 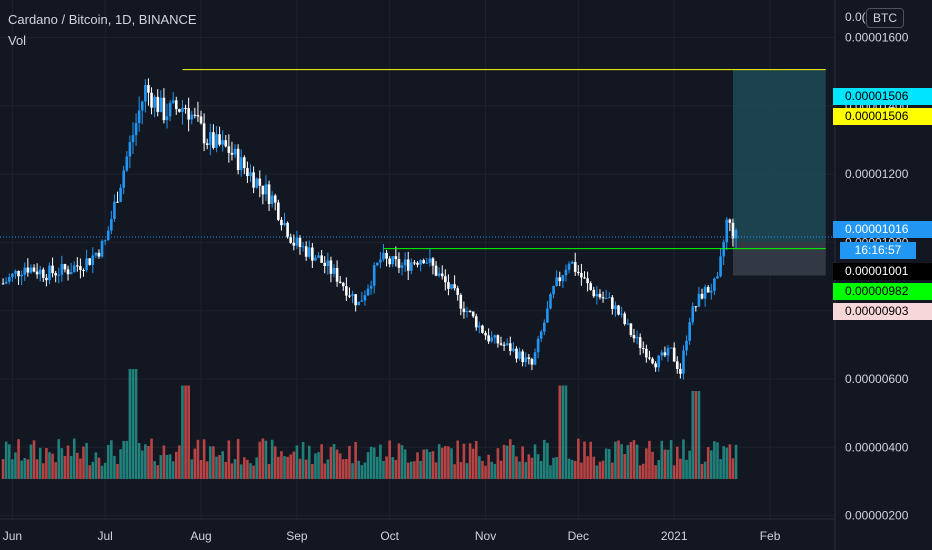 What do you see at coordinates (882, 311) in the screenshot?
I see `stop-price-label: 0.00000903` at bounding box center [882, 311].